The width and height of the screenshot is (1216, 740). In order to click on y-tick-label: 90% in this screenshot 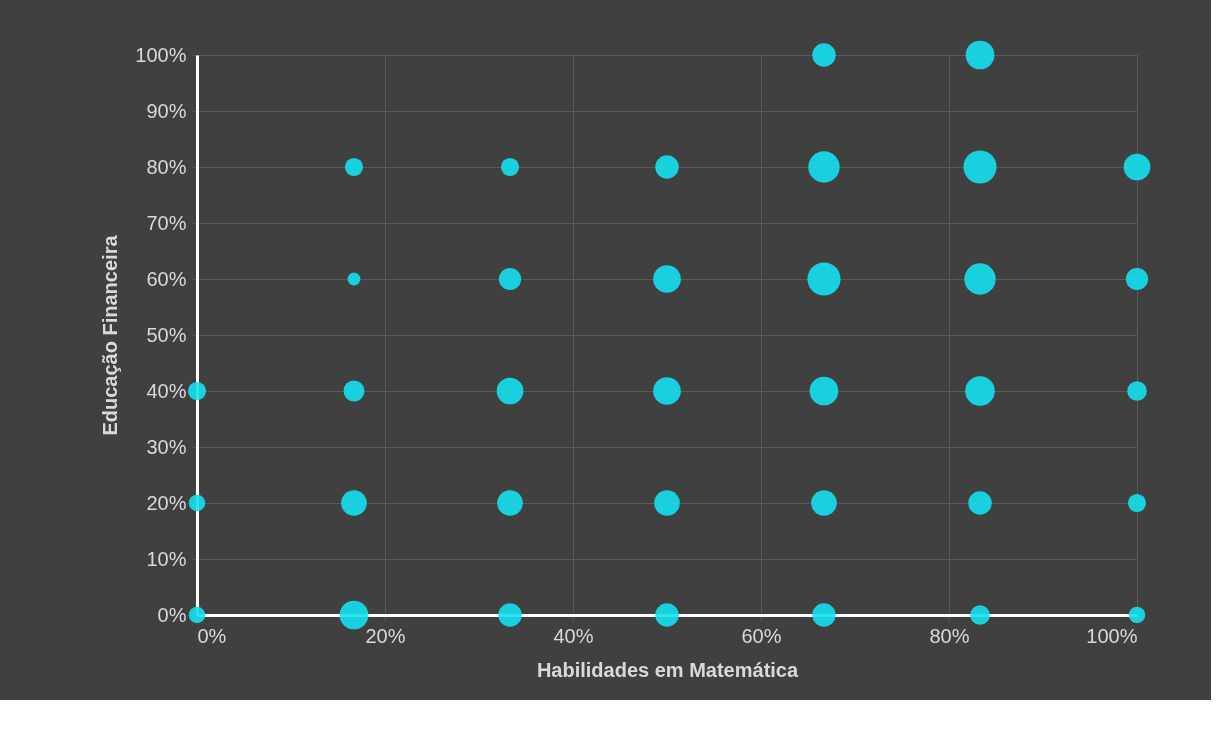, I will do `click(166, 110)`.